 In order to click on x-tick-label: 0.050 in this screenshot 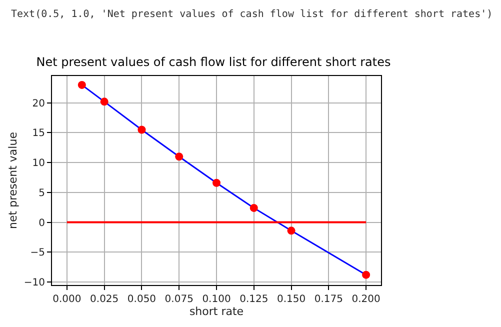, I will do `click(141, 299)`.